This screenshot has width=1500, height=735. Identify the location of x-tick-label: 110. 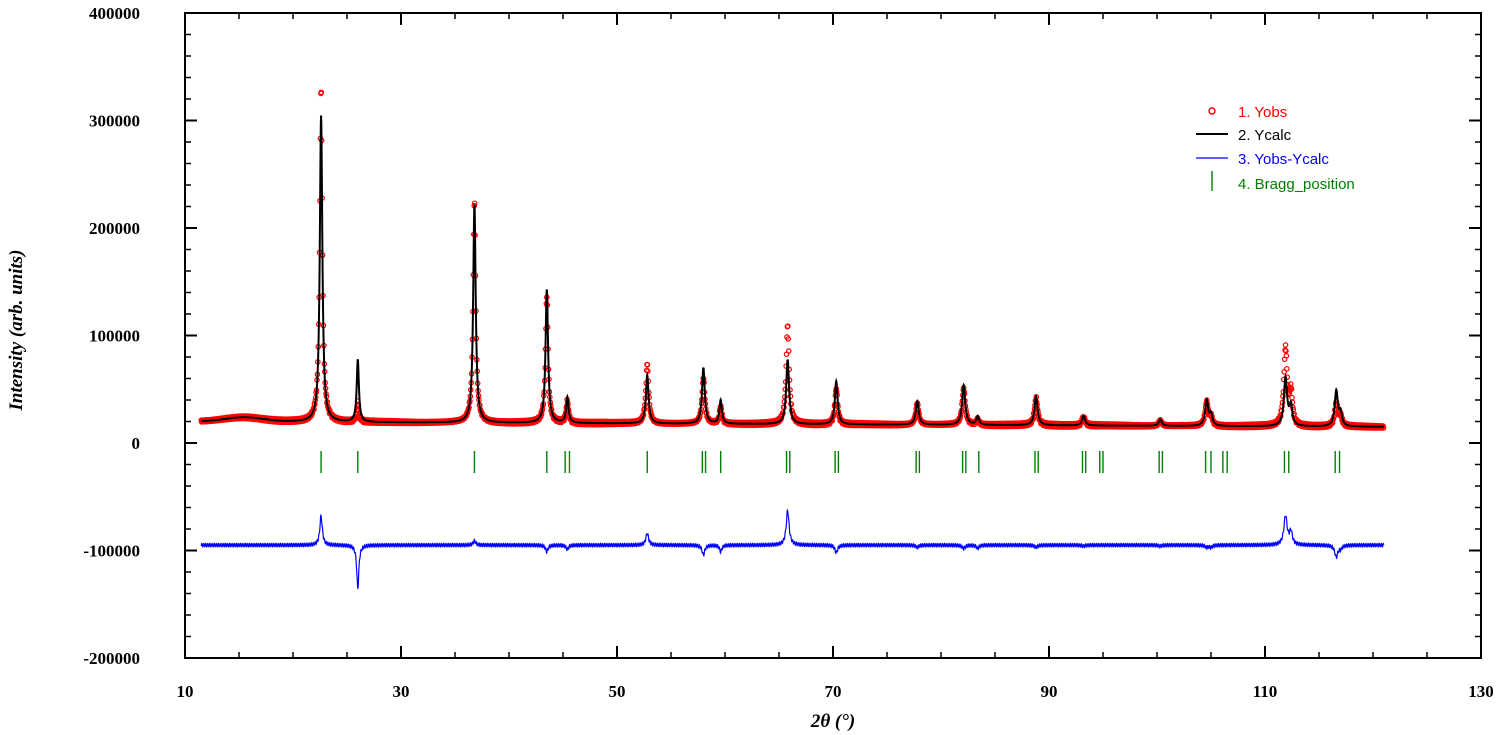
(1265, 691).